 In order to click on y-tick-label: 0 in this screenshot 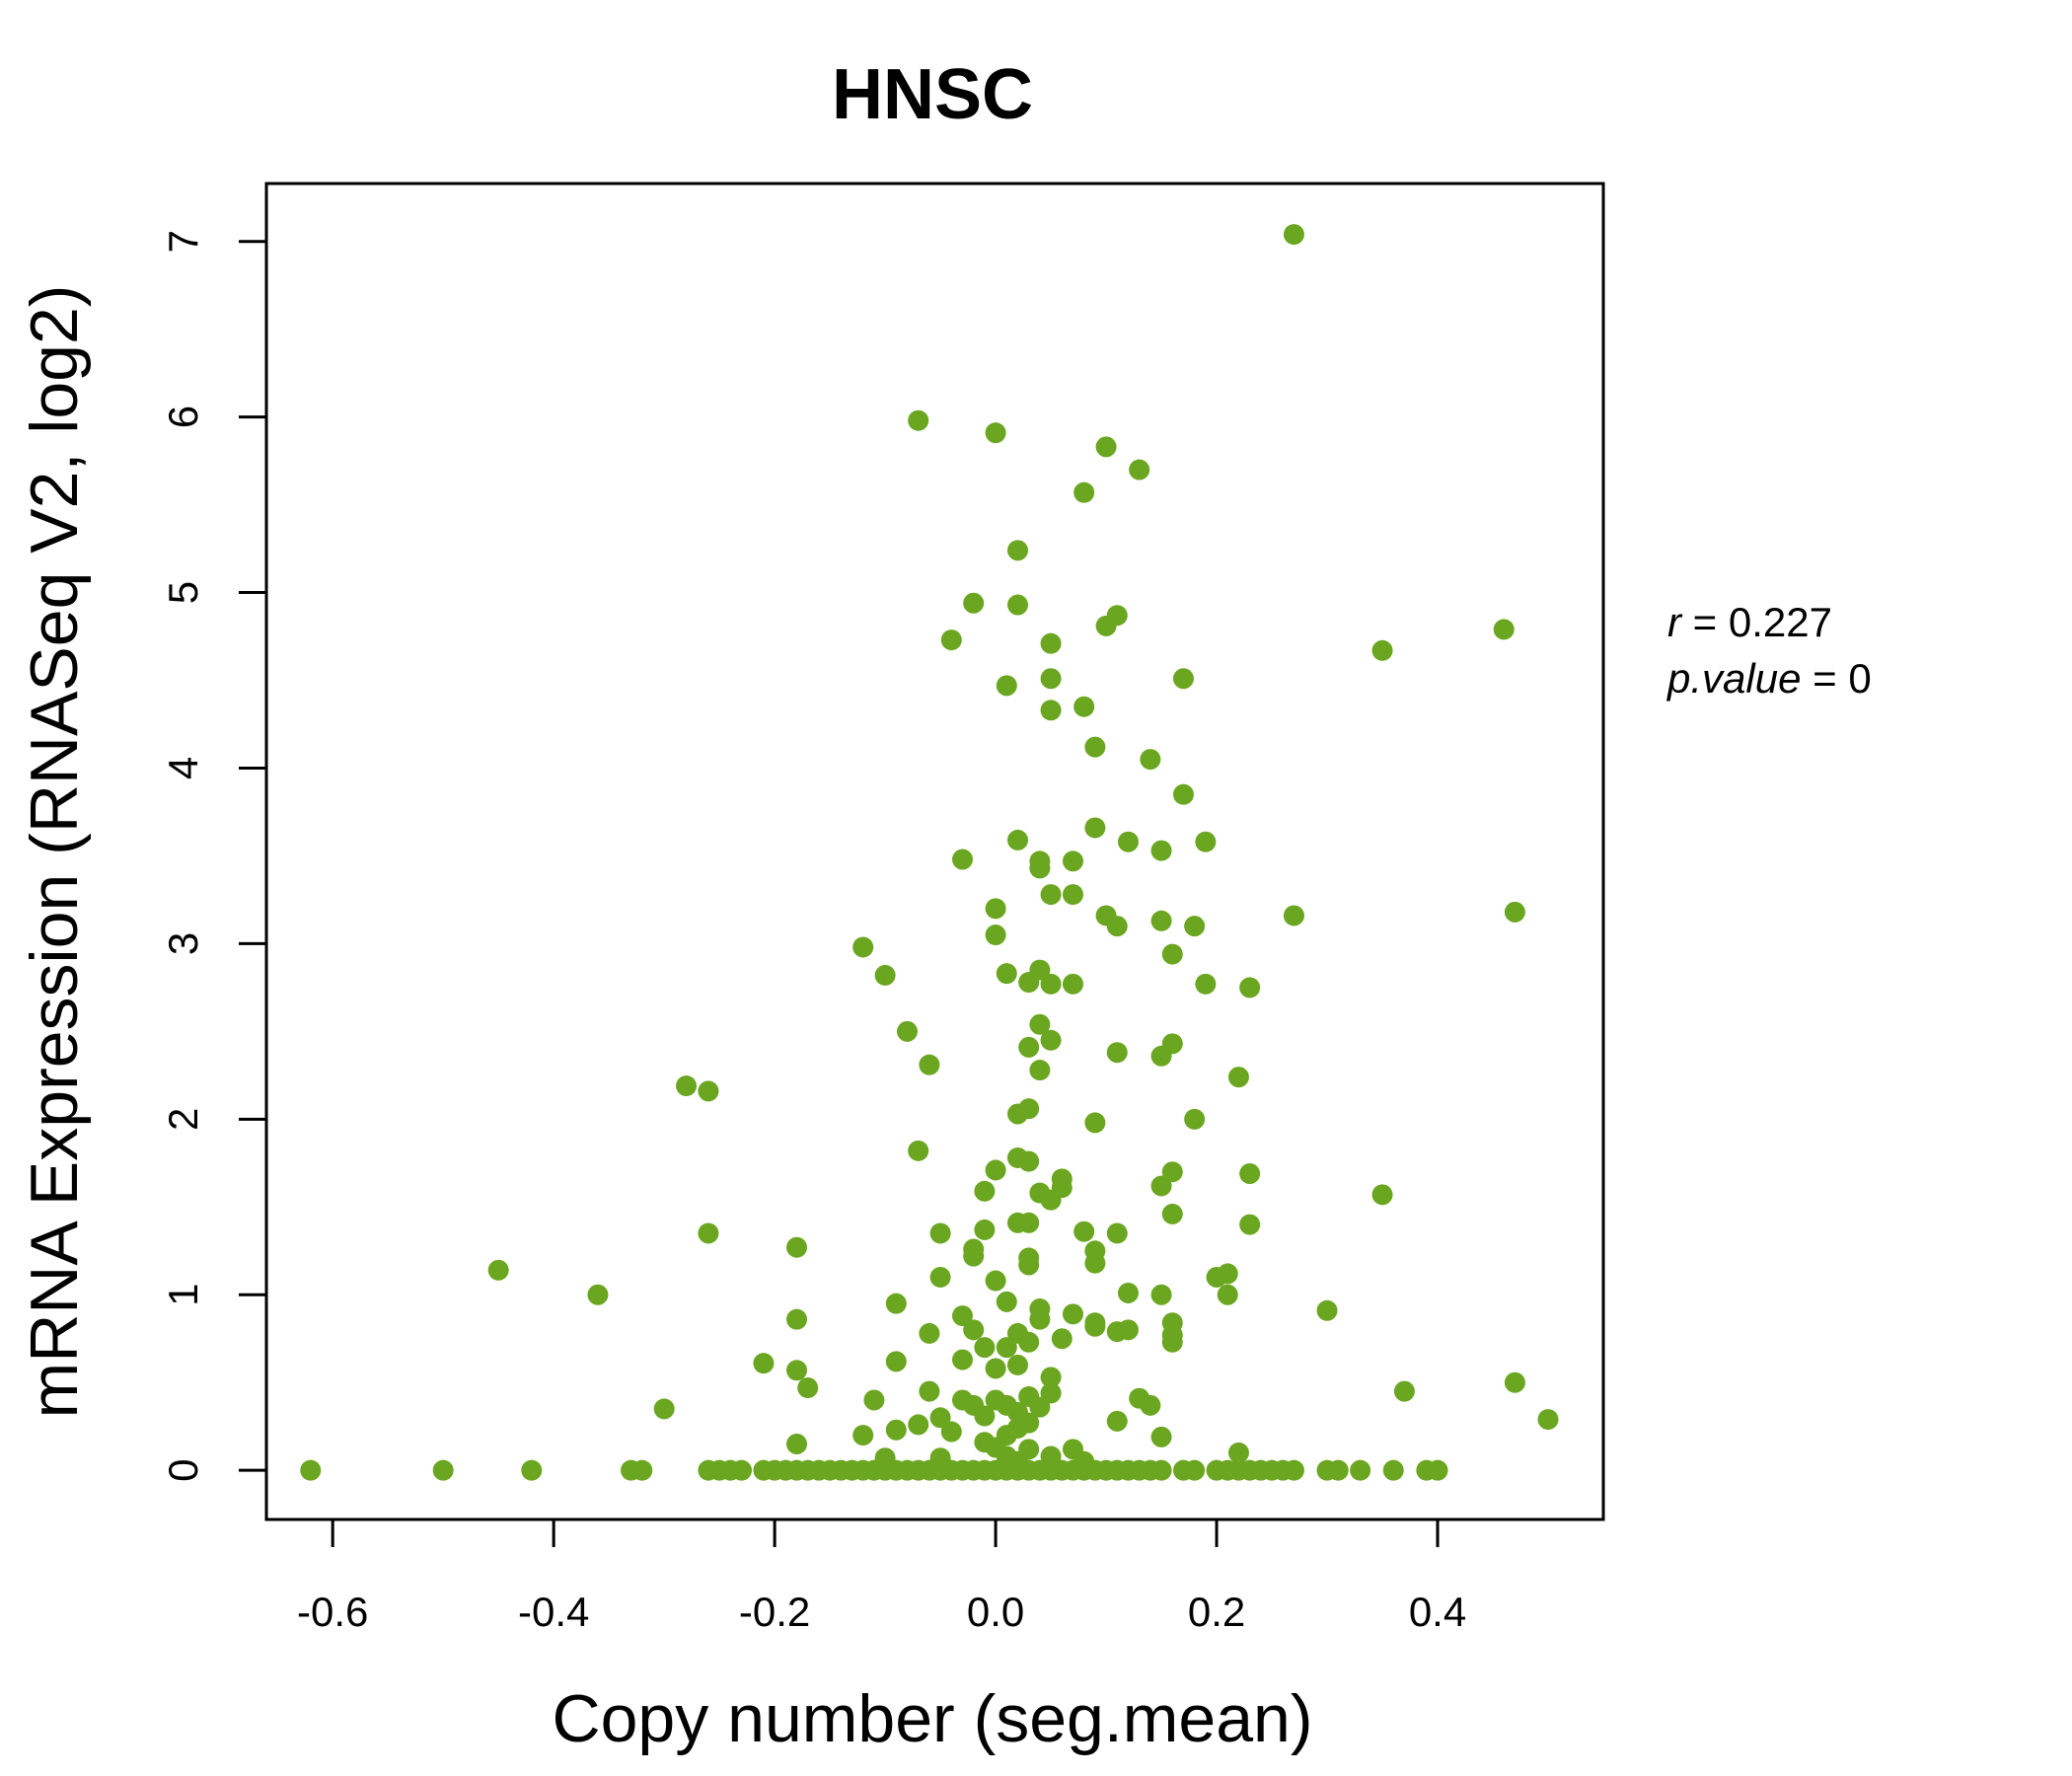, I will do `click(183, 1470)`.